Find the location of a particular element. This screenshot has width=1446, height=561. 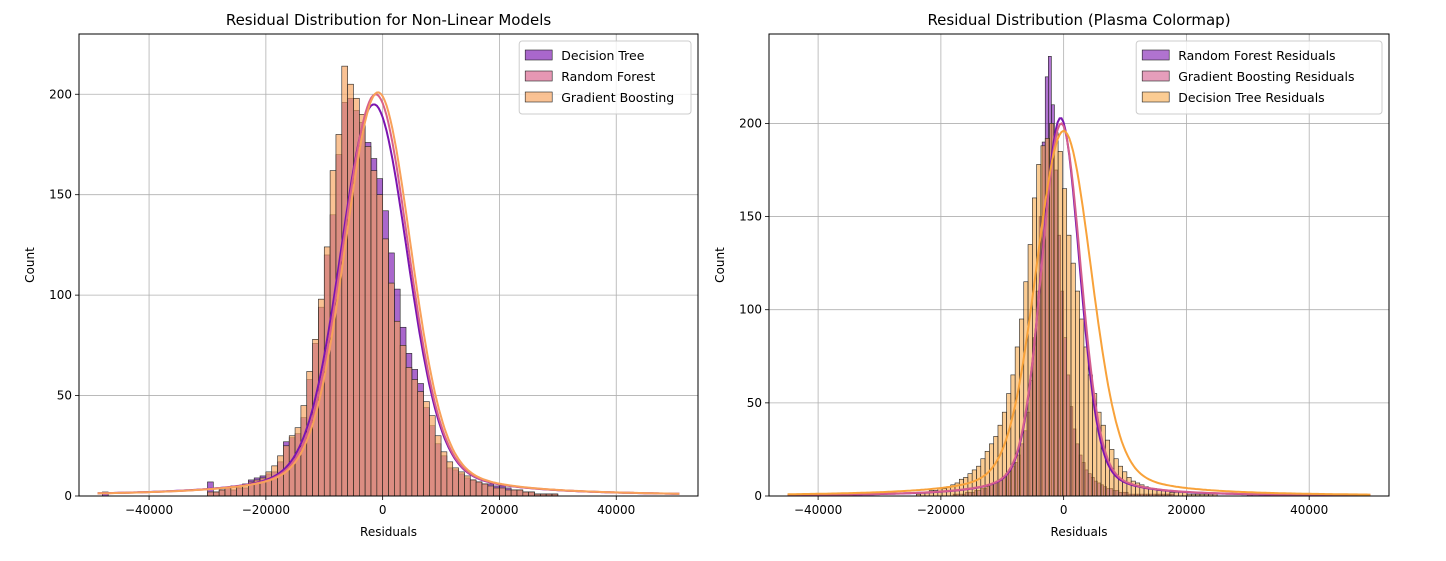

legend-label: Gradient Boosting is located at coordinates (617, 97).